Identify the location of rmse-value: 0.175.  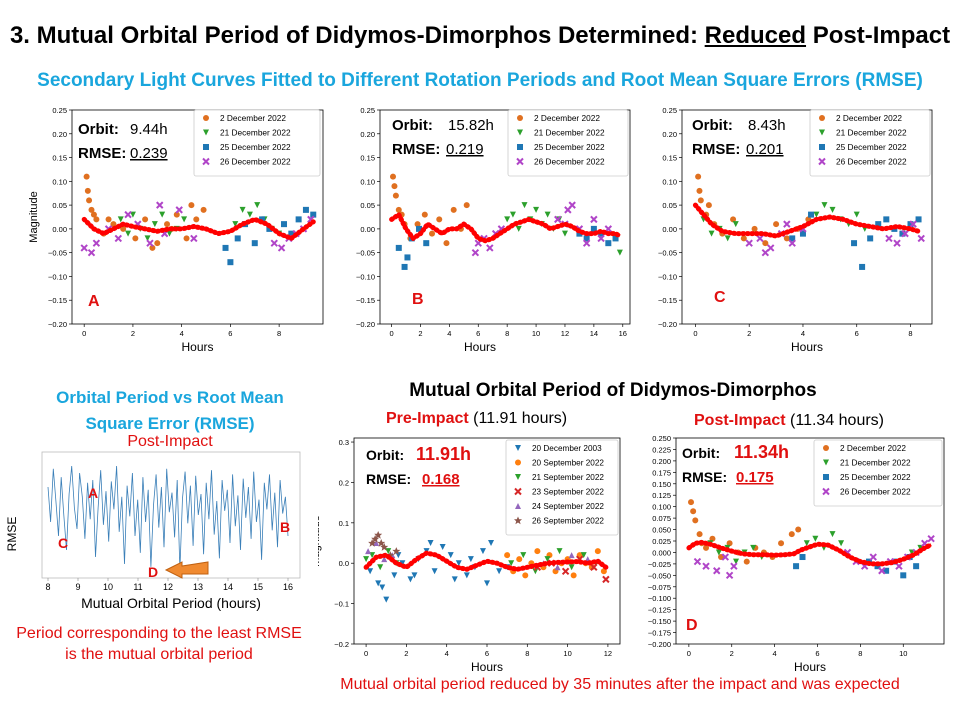
(755, 477).